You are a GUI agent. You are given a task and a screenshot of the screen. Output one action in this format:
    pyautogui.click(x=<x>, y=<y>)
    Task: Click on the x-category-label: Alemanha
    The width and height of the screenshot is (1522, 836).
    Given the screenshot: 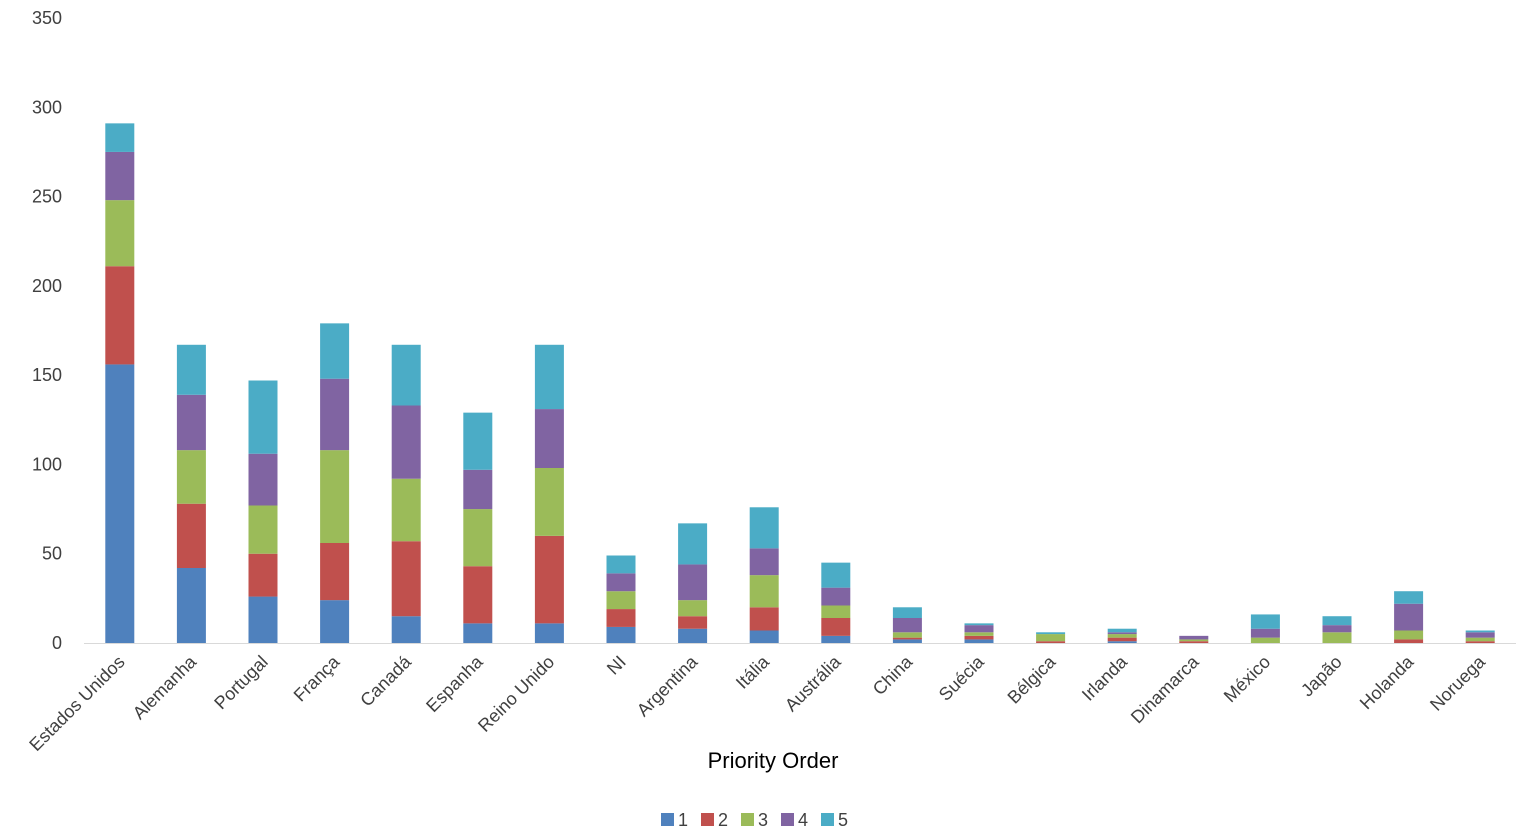 What is the action you would take?
    pyautogui.click(x=165, y=687)
    